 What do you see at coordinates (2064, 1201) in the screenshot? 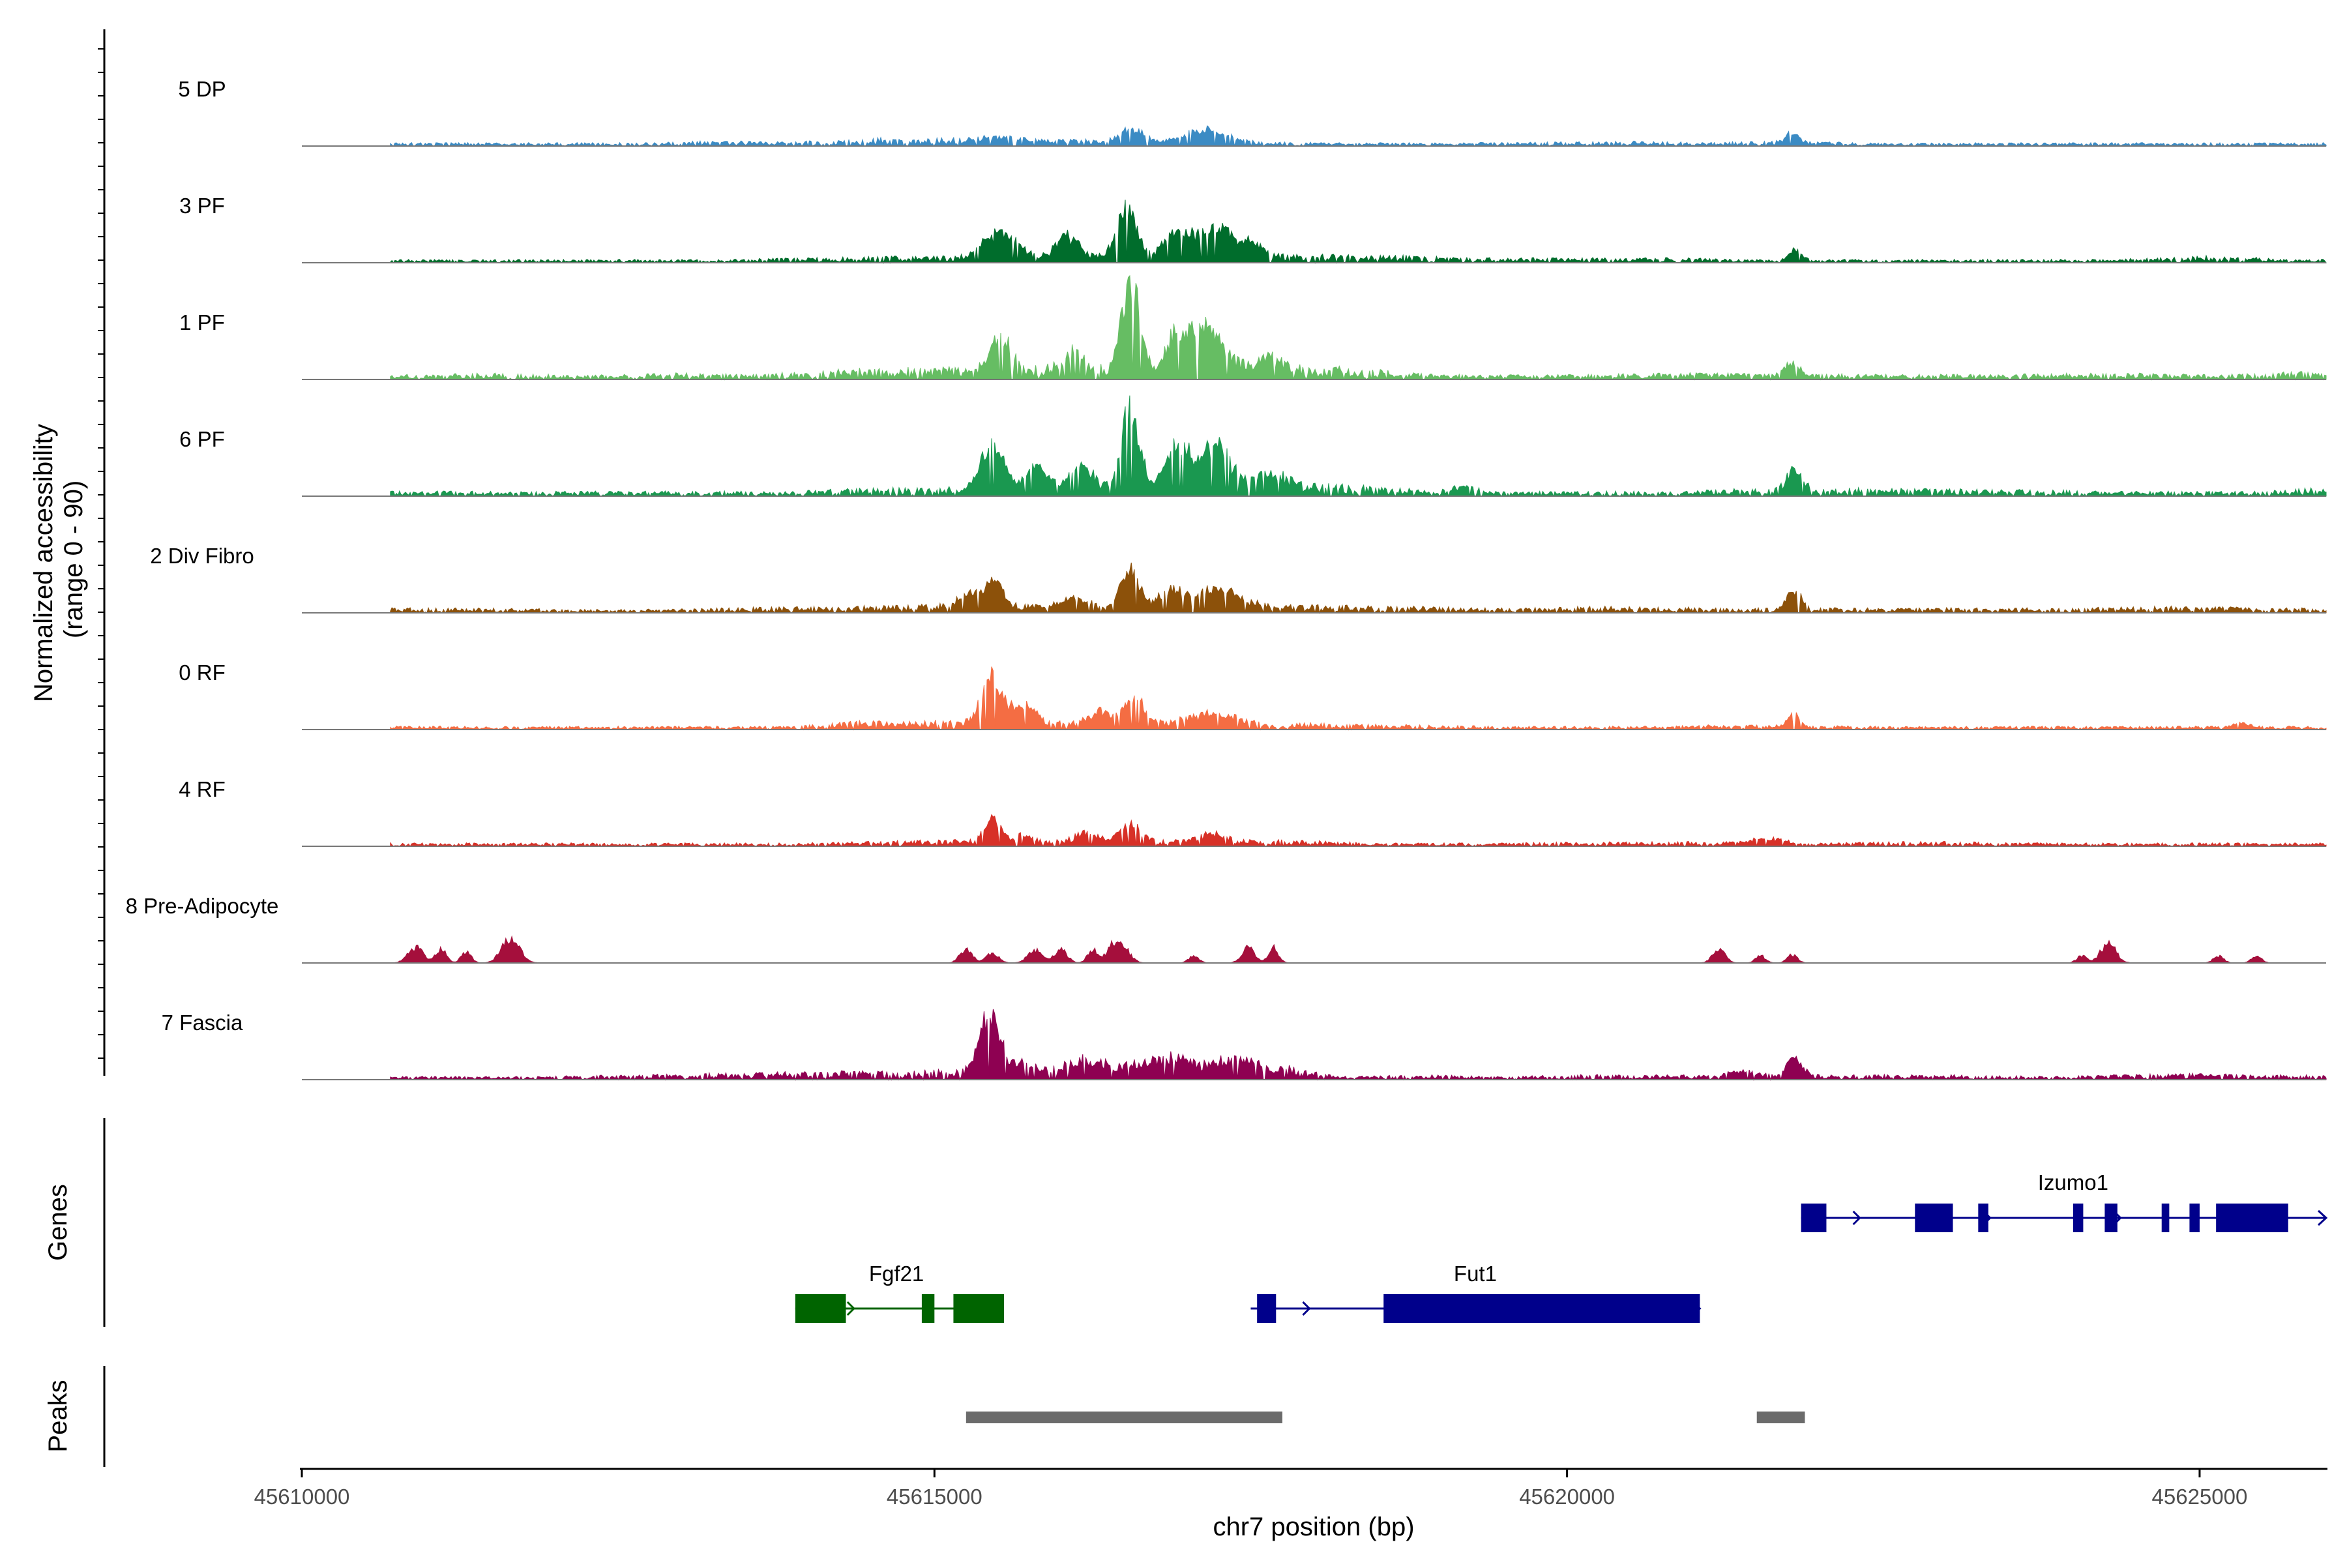
I see `gene-izumo1: Izumo1` at bounding box center [2064, 1201].